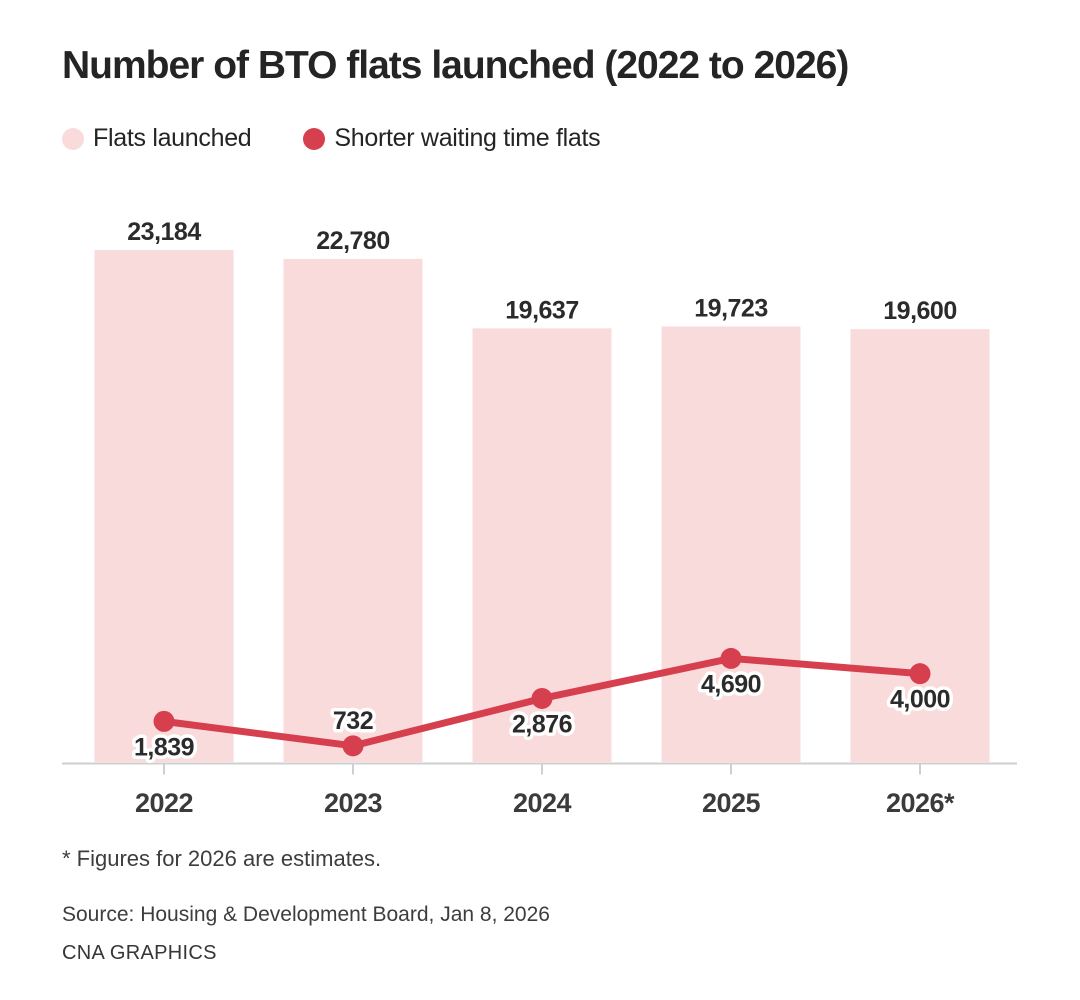  I want to click on line-value-label-2023: 732, so click(353, 721).